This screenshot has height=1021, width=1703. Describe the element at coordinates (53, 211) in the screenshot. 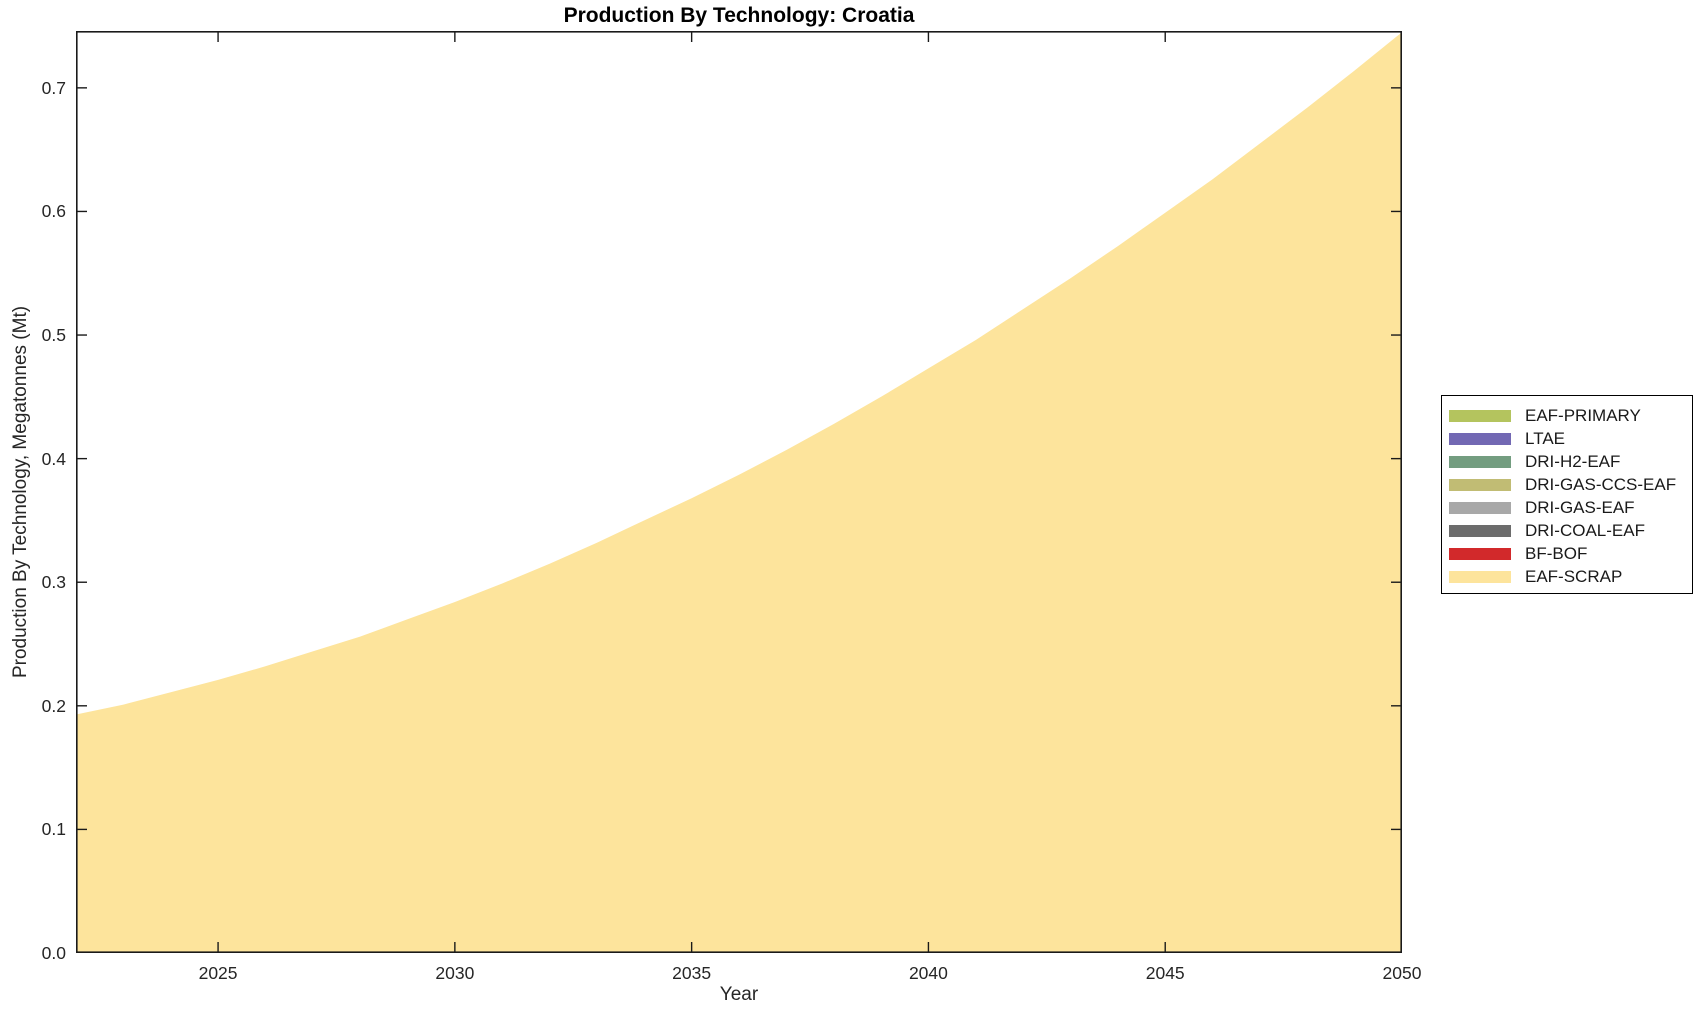

I see `y-tick-label: 0.6` at that location.